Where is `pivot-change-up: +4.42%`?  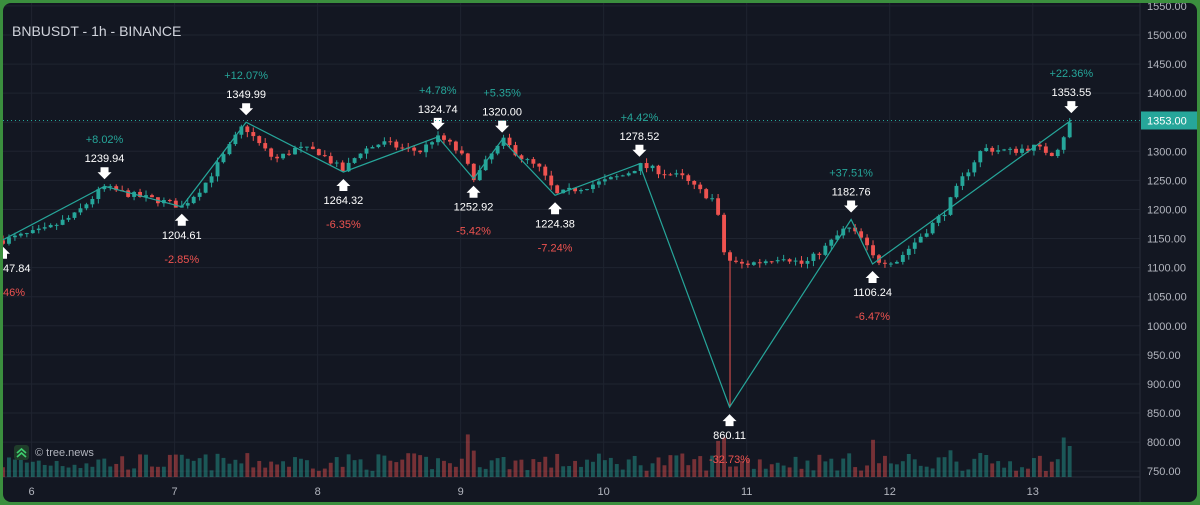 pivot-change-up: +4.42% is located at coordinates (640, 118).